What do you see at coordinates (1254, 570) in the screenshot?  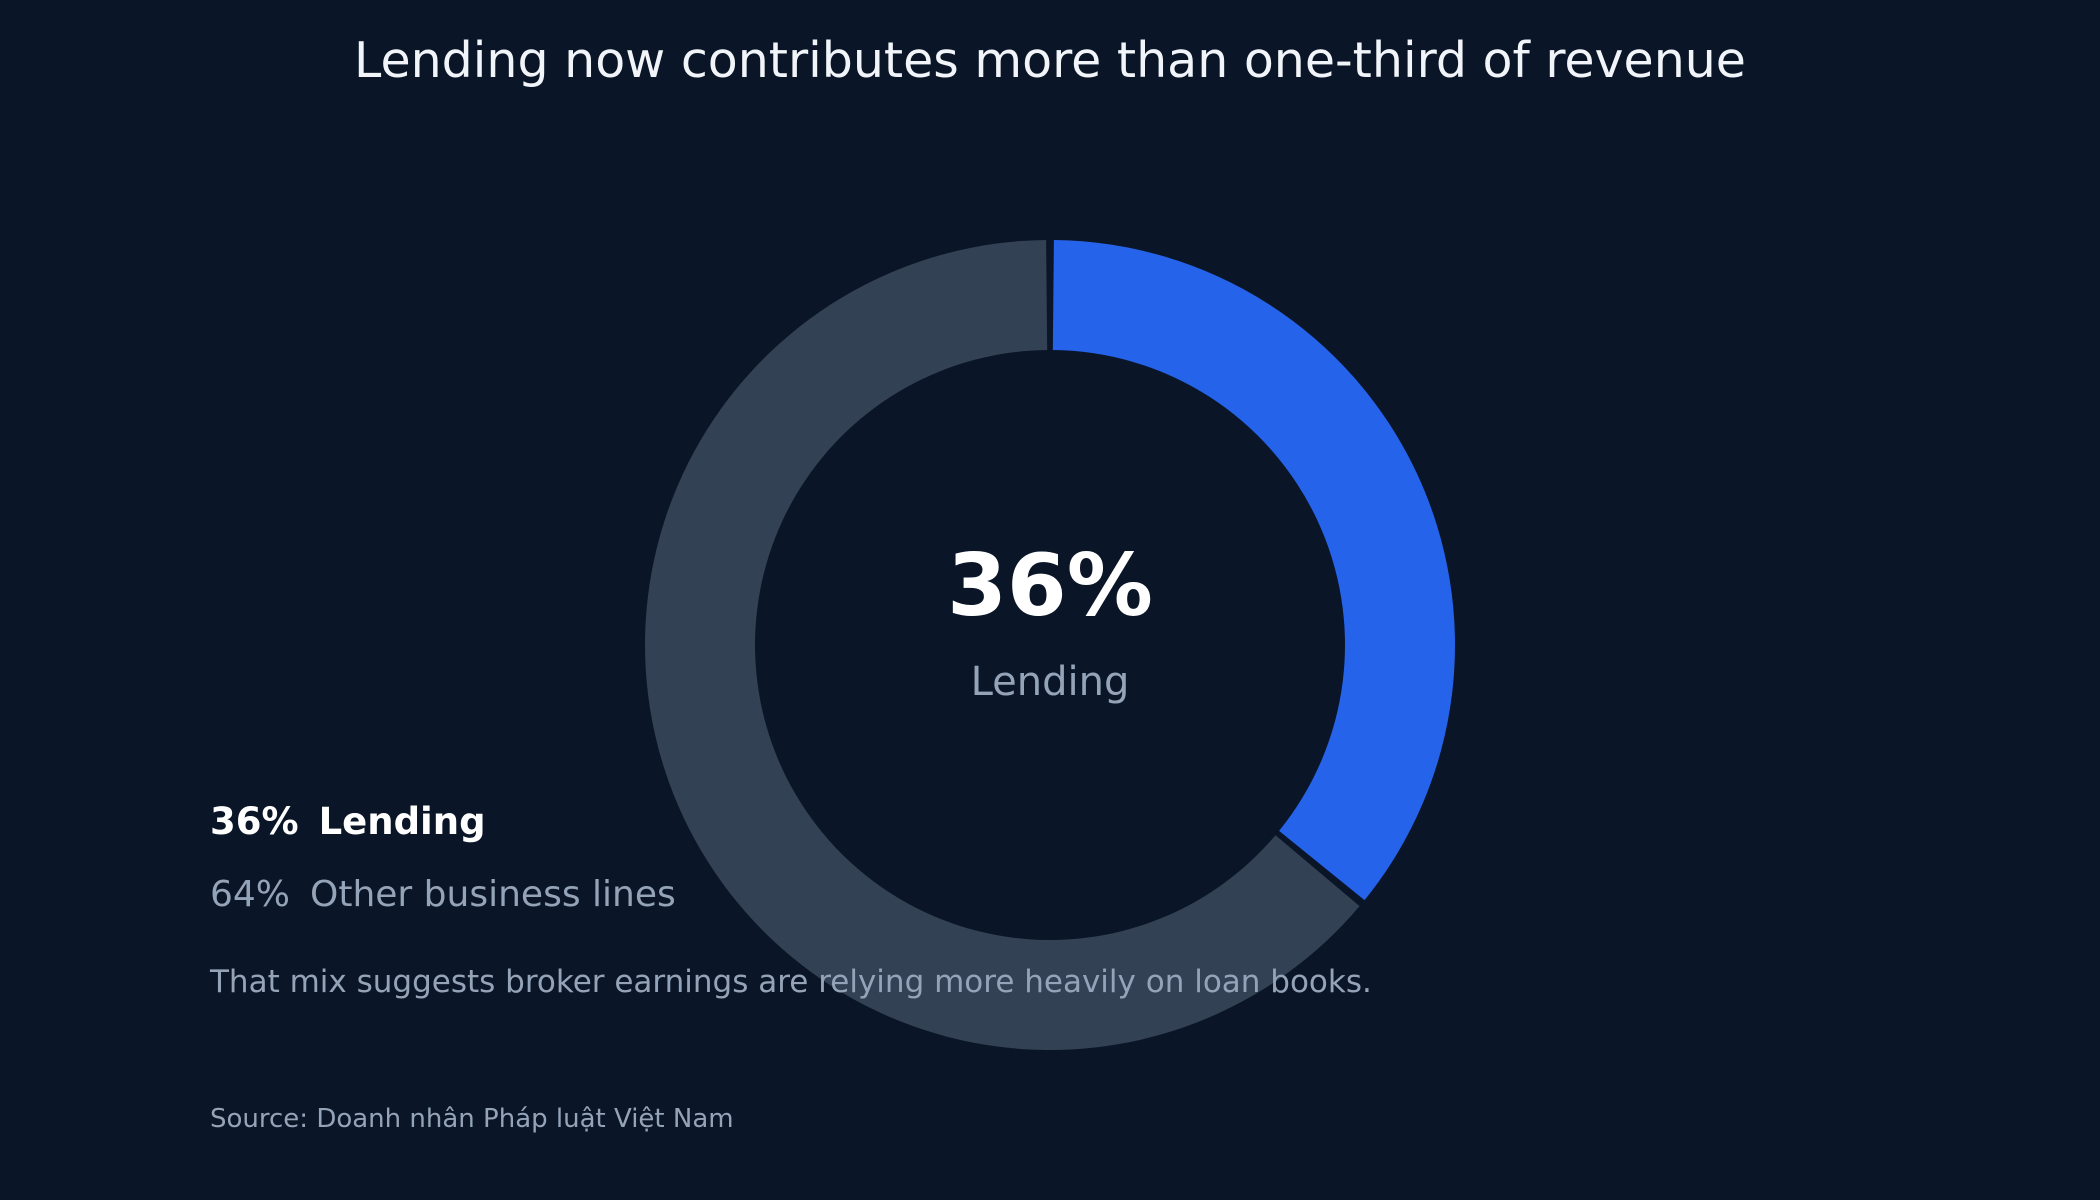 I see `donut-slice-lending` at bounding box center [1254, 570].